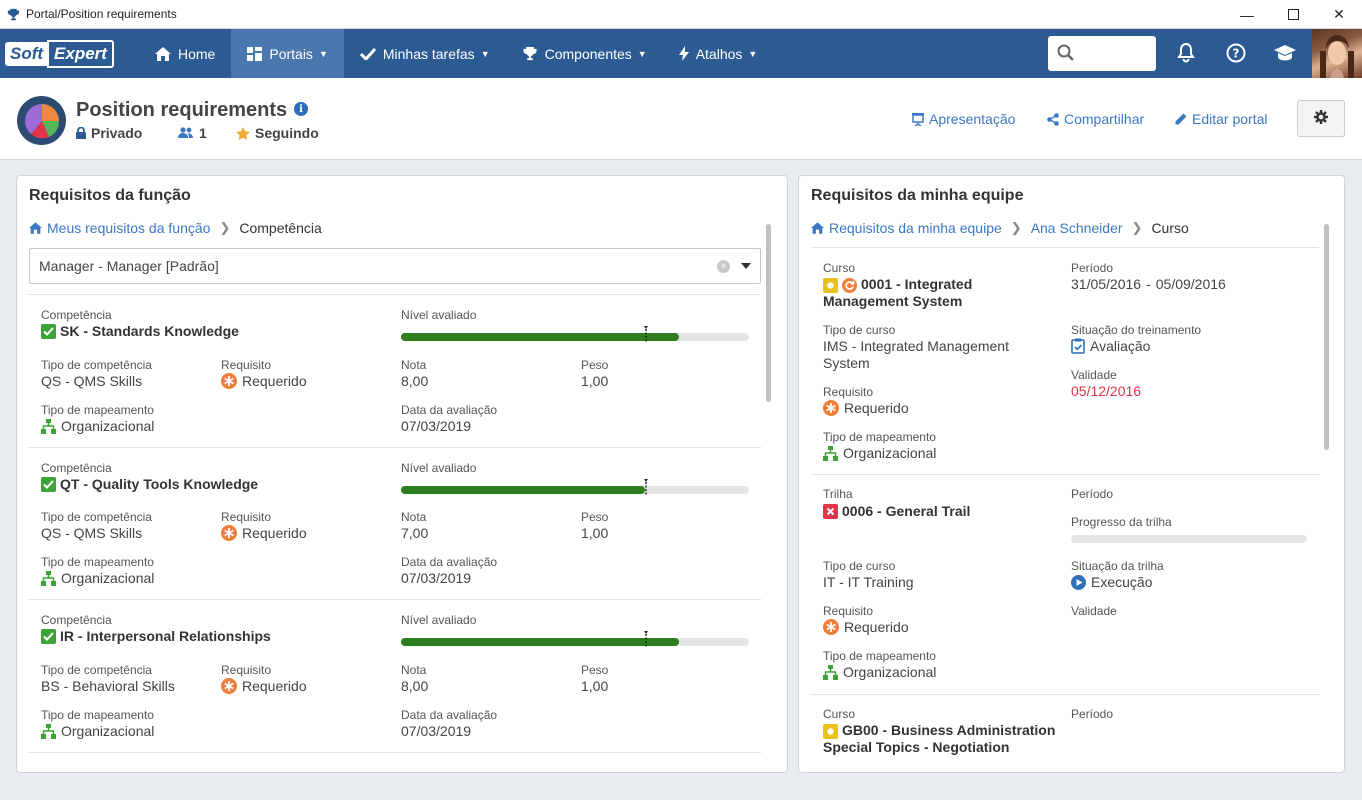  Describe the element at coordinates (287, 53) in the screenshot. I see `nav-portais: Portais ▼` at that location.